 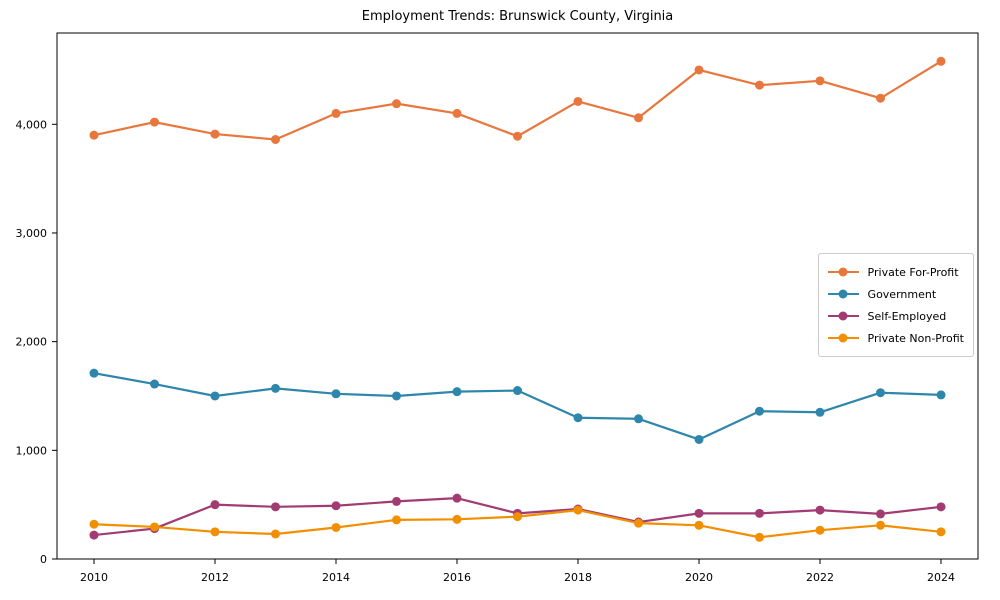 I want to click on legend-item: Self-Employed, so click(x=895, y=316).